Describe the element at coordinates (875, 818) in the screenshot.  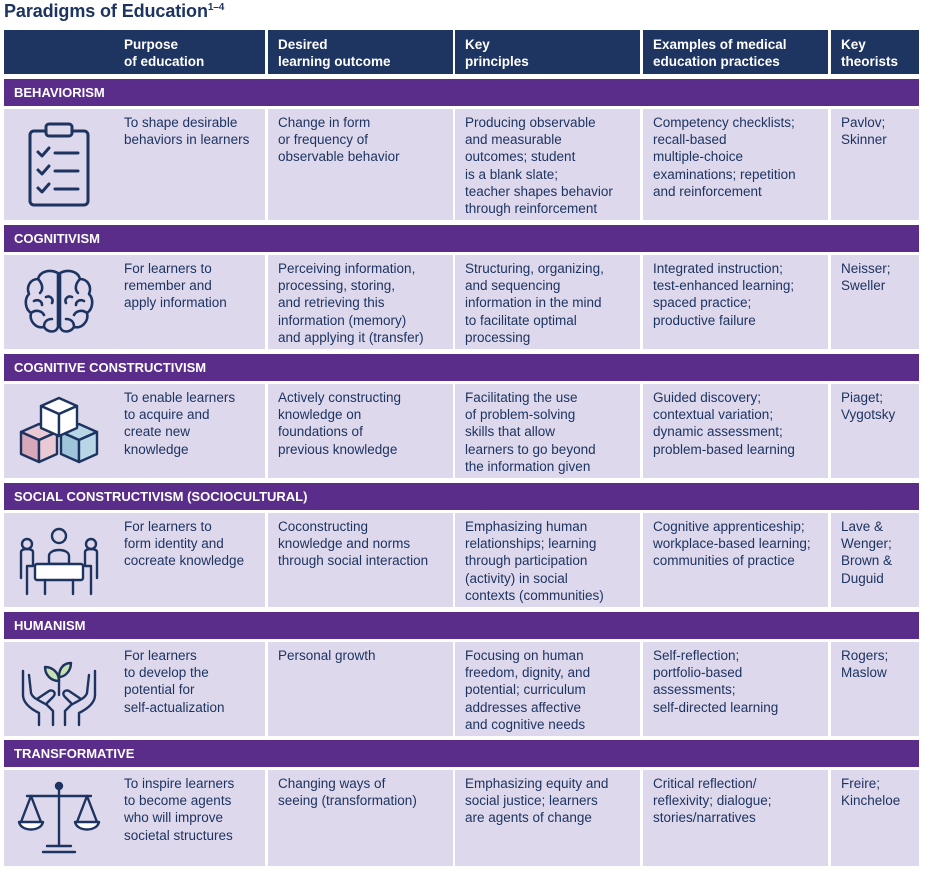
I see `theorists-cell: Freire; Kincheloe` at that location.